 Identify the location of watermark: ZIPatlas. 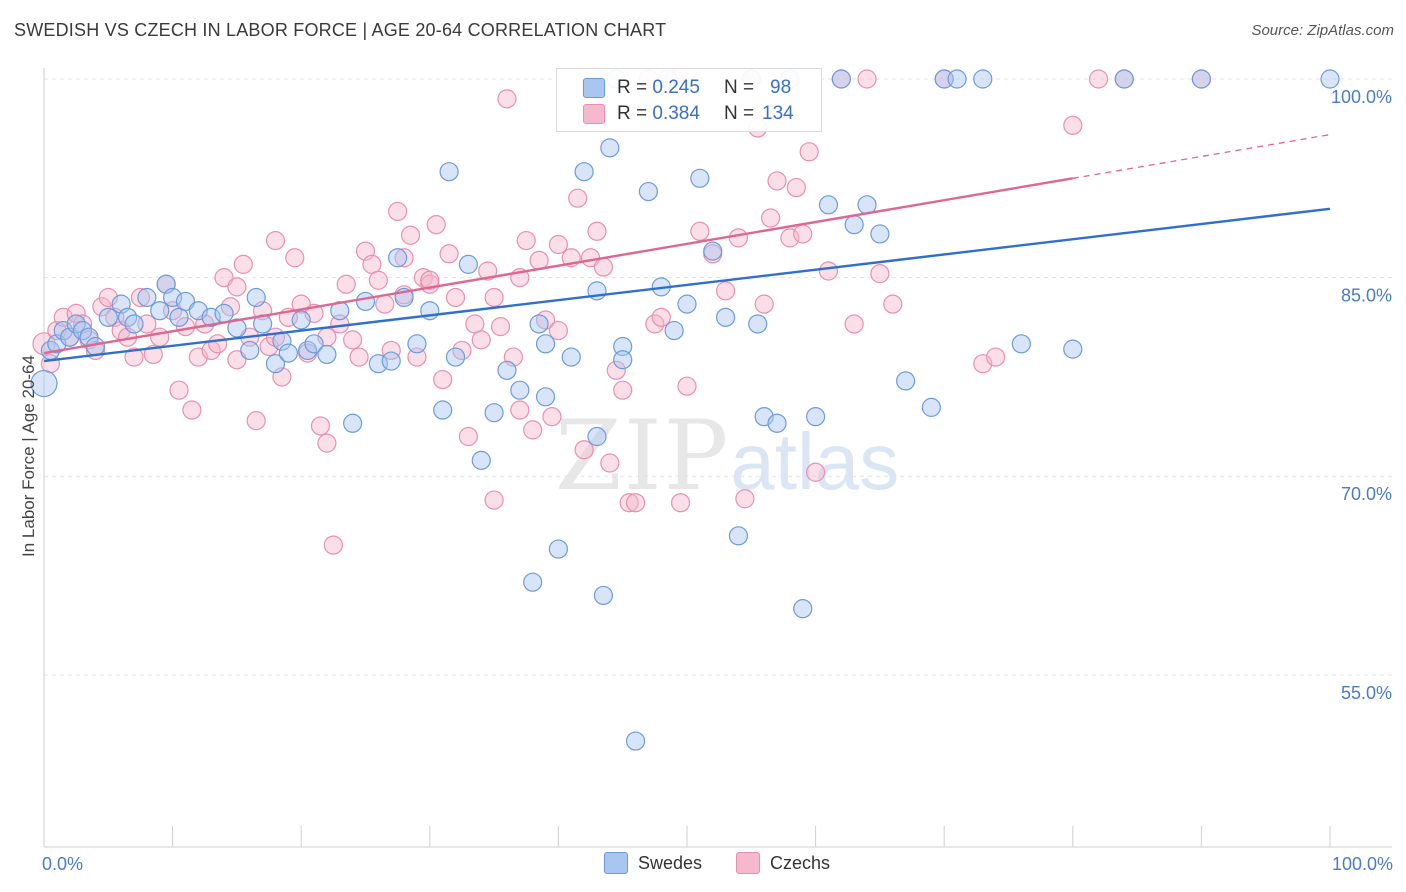
(727, 456).